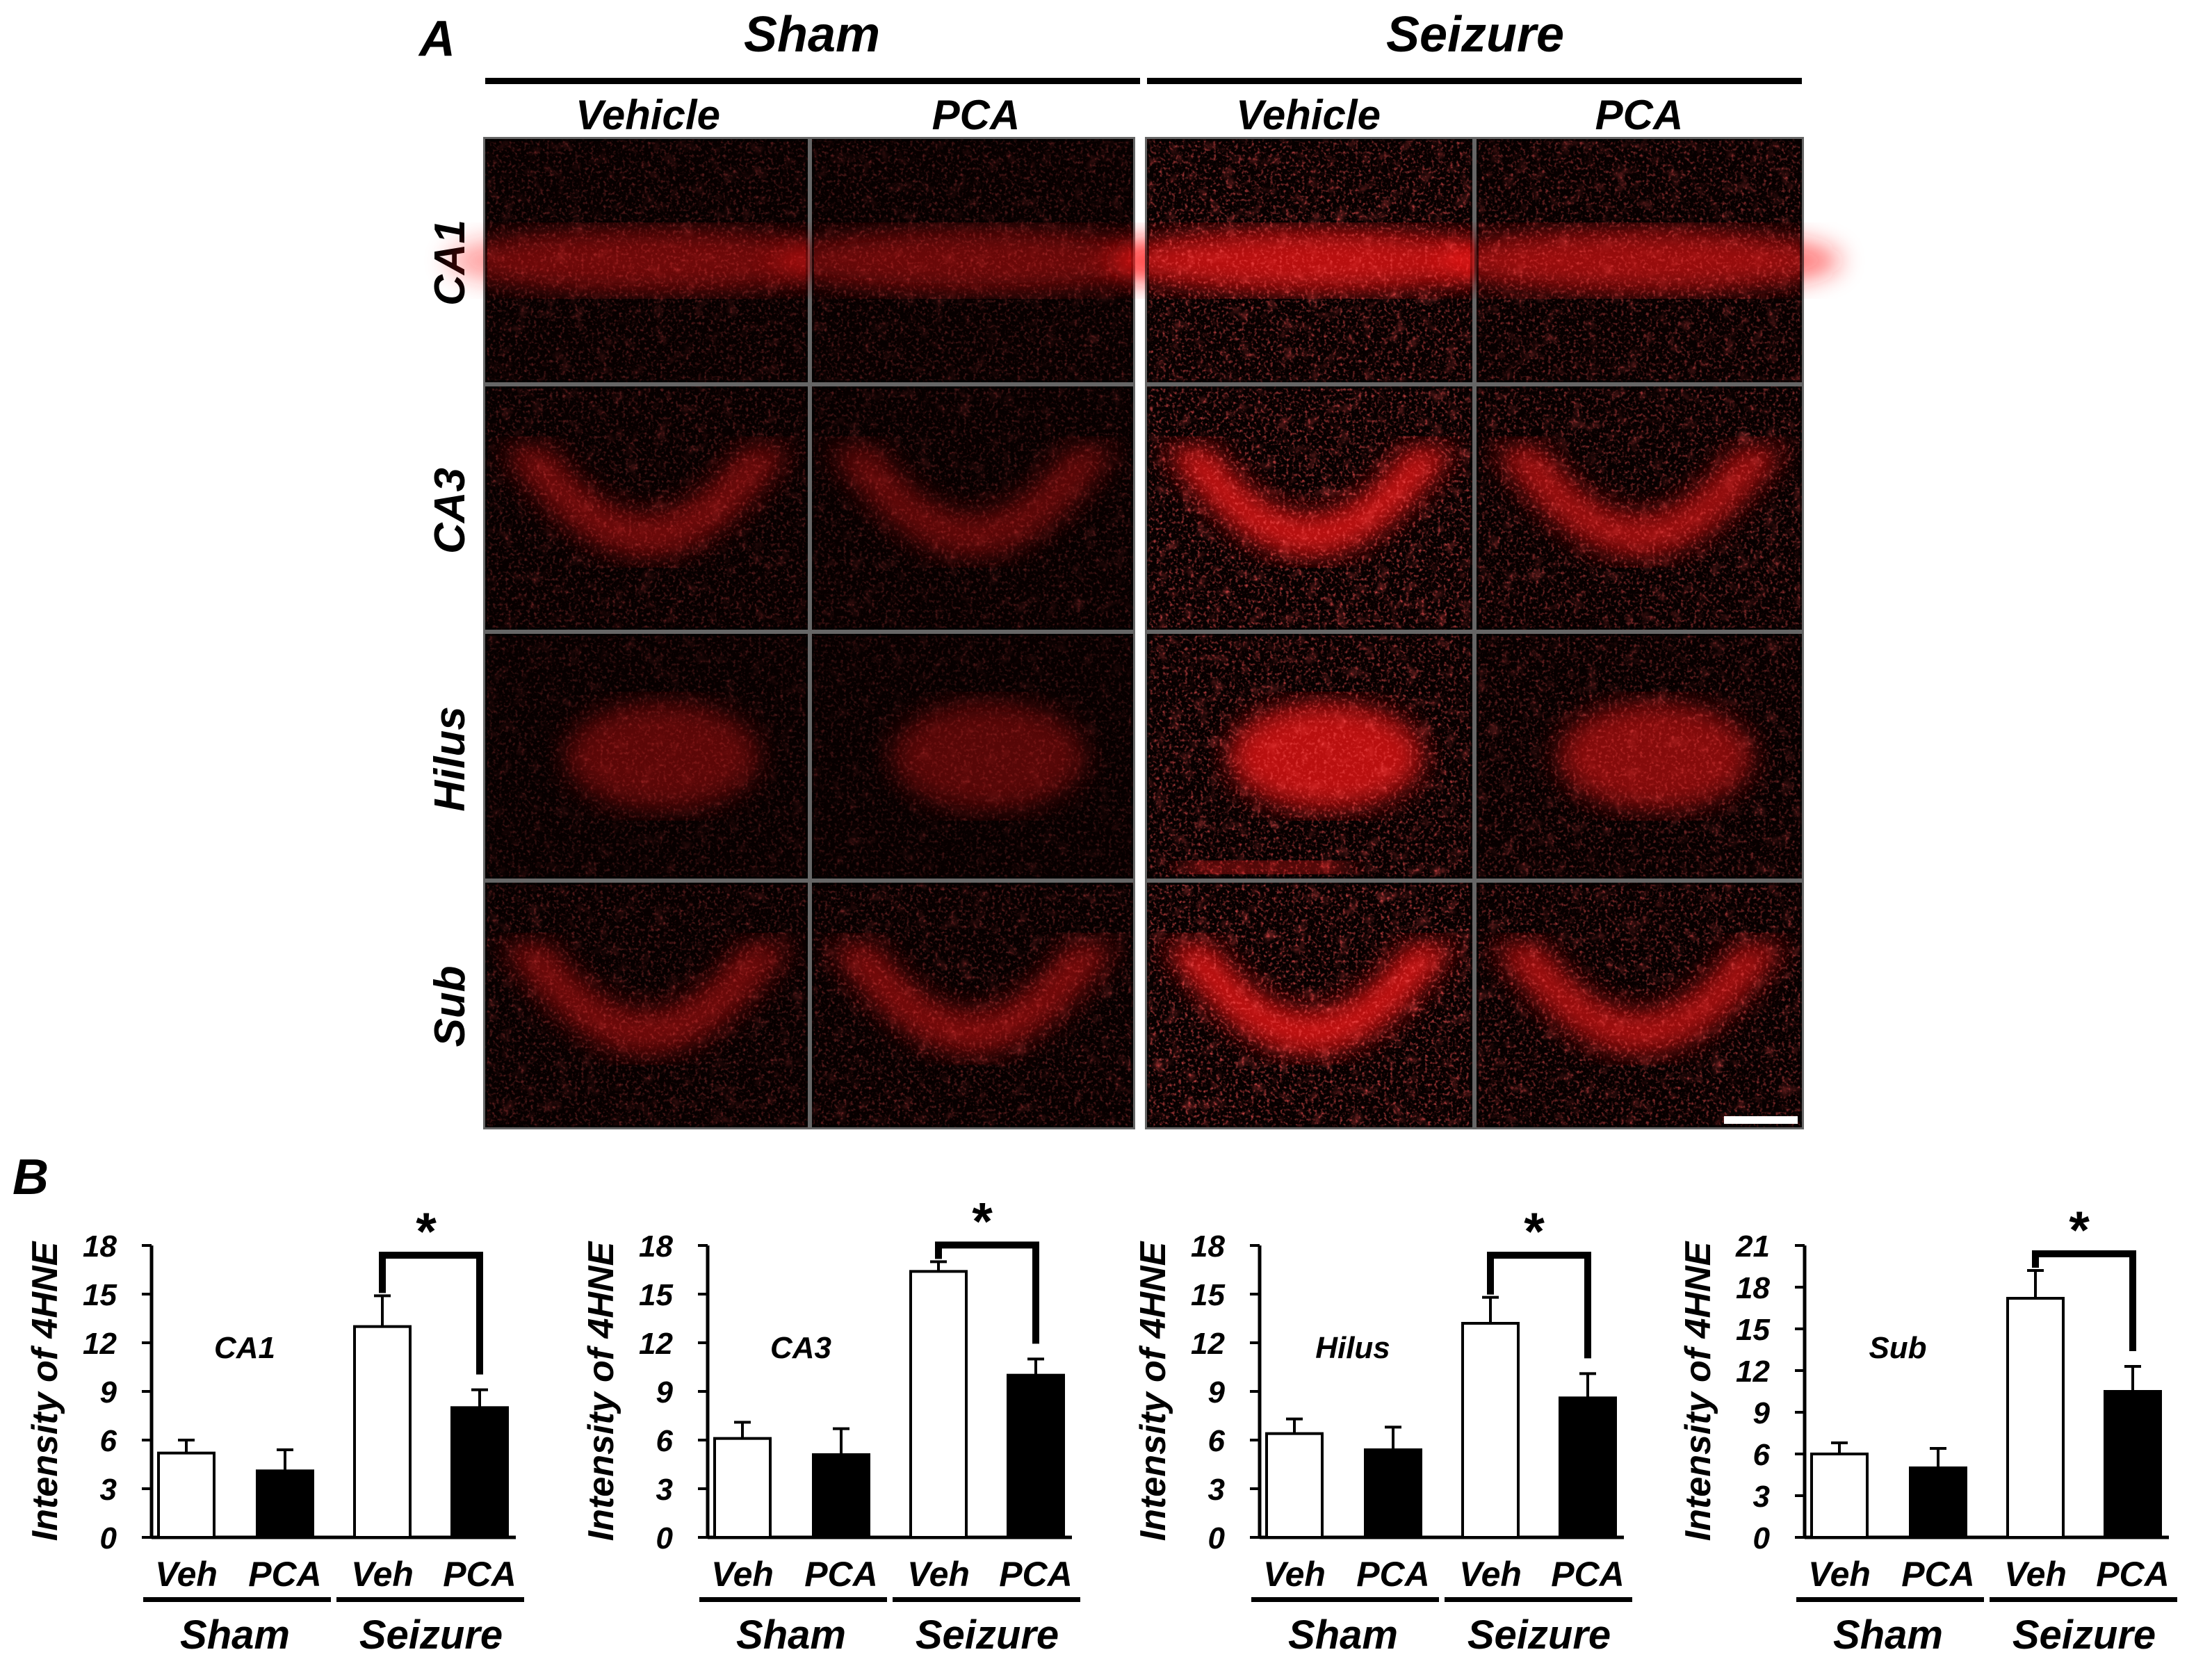 This screenshot has width=2212, height=1659. Describe the element at coordinates (450, 759) in the screenshot. I see `row-label-hilus: Hilus` at that location.